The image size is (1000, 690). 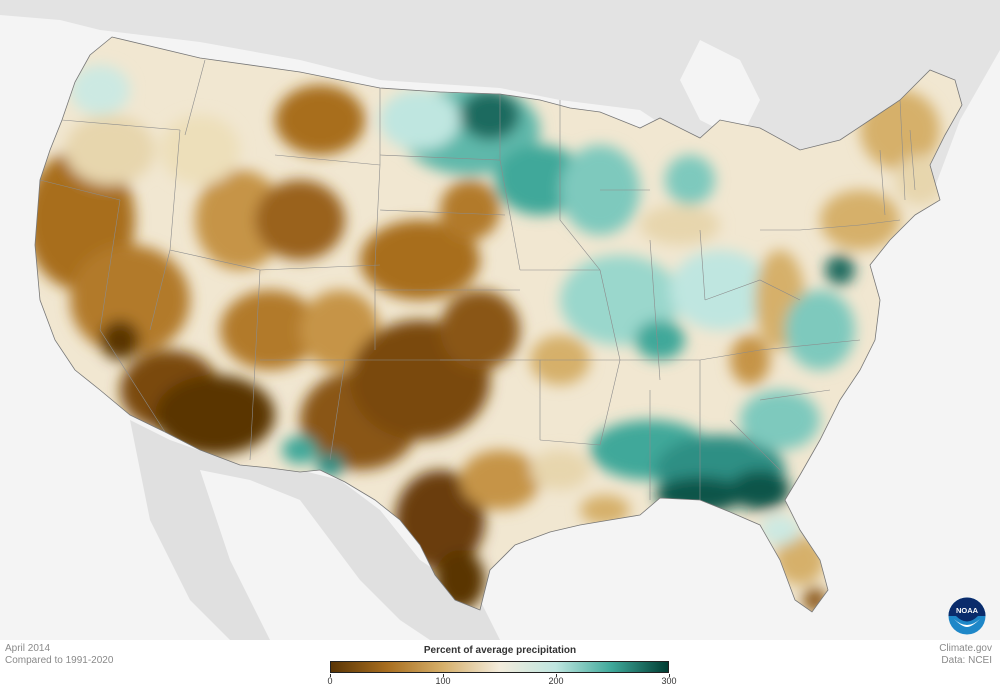 I want to click on legend-color-bar, so click(x=499, y=667).